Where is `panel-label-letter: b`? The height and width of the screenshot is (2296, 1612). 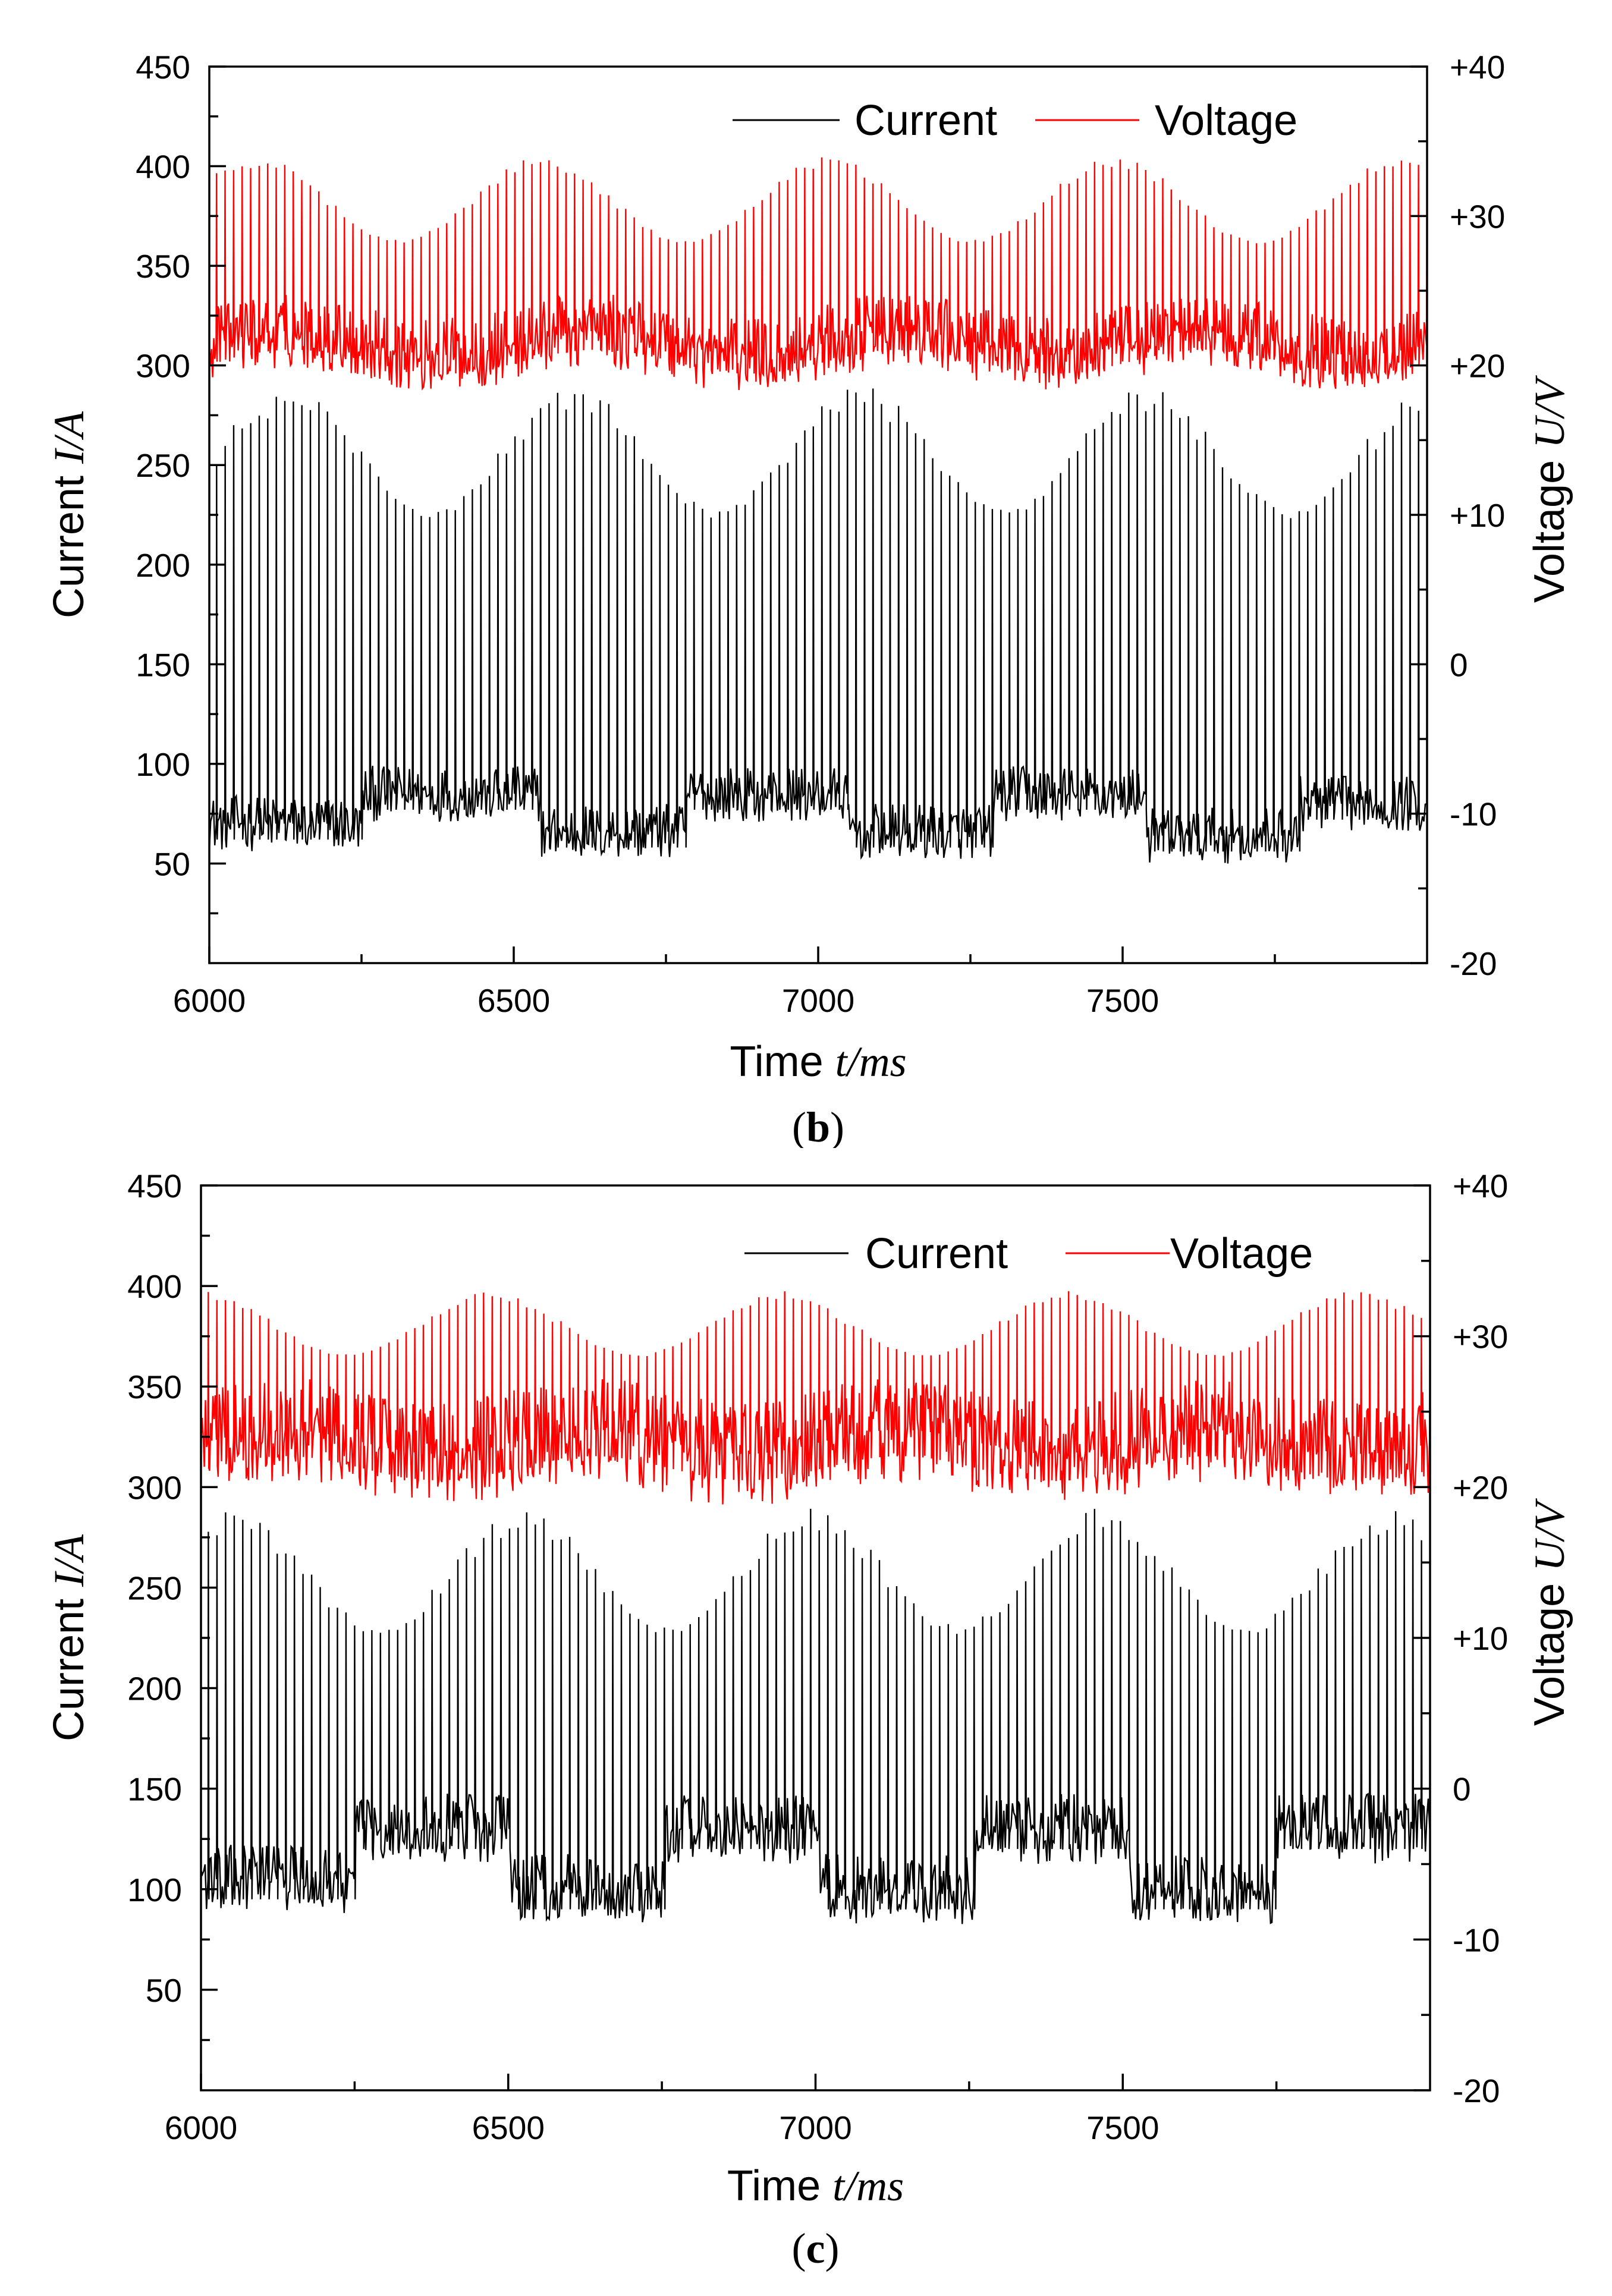
panel-label-letter: b is located at coordinates (818, 1125).